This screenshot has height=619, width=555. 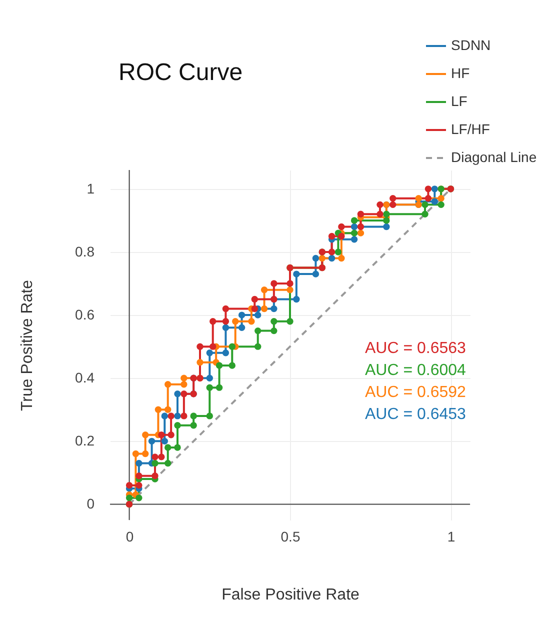 What do you see at coordinates (415, 370) in the screenshot?
I see `annotation: AUC = 0.6004` at bounding box center [415, 370].